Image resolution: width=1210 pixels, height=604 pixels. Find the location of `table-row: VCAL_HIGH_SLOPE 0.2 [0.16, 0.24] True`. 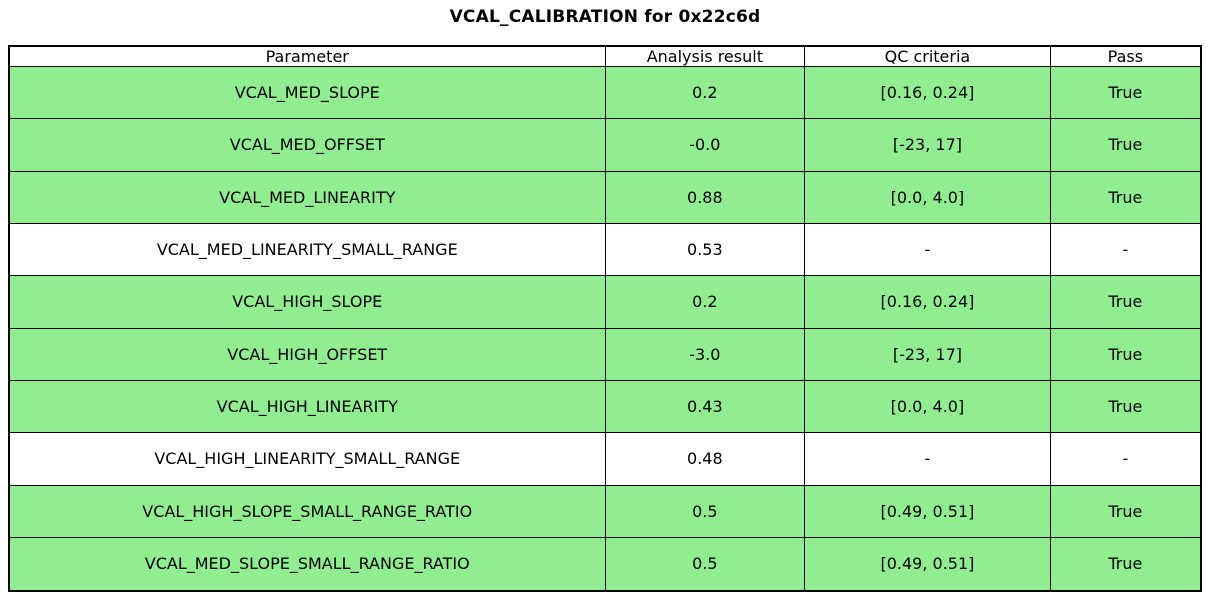

table-row: VCAL_HIGH_SLOPE 0.2 [0.16, 0.24] True is located at coordinates (605, 302).